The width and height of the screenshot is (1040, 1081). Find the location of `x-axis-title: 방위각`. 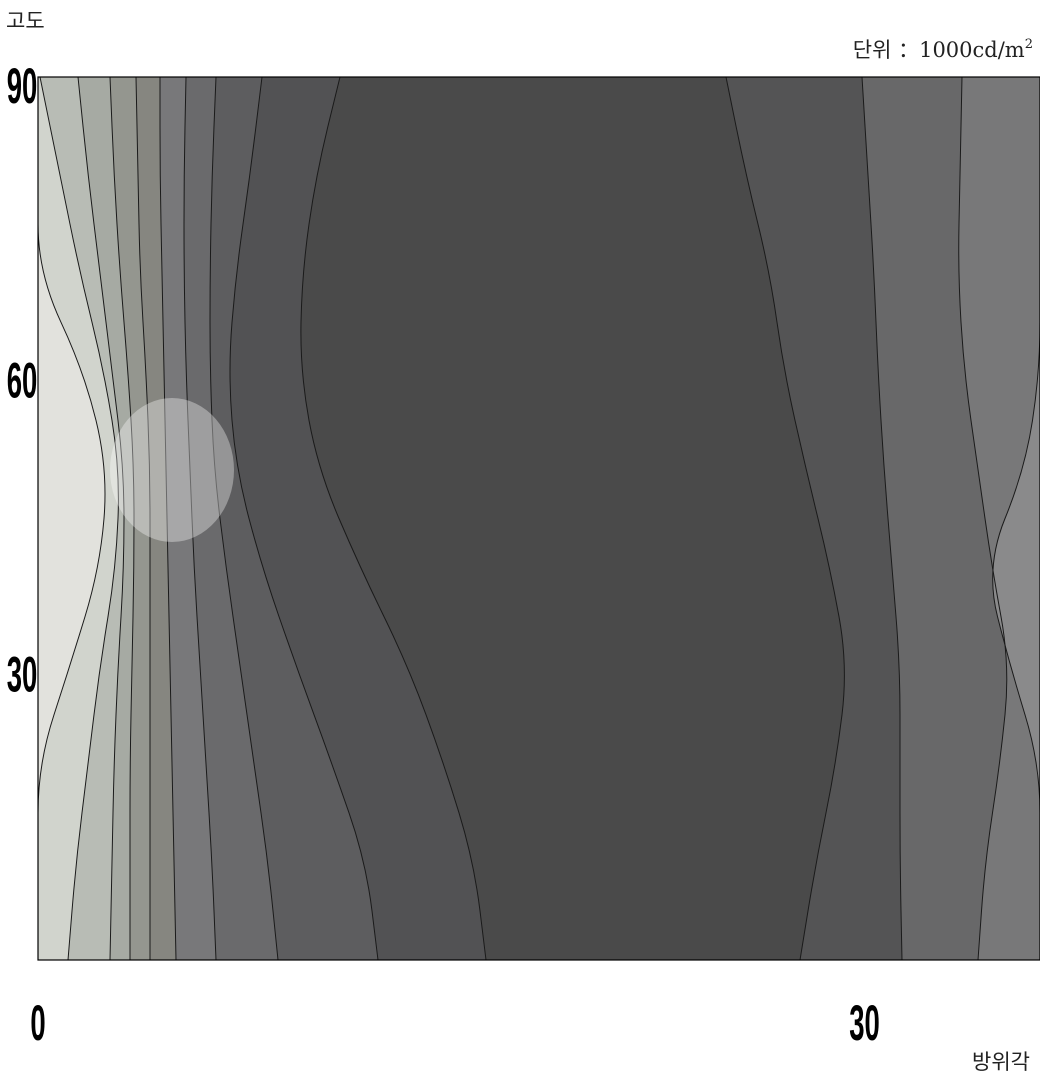

x-axis-title: 방위각 is located at coordinates (1001, 1062).